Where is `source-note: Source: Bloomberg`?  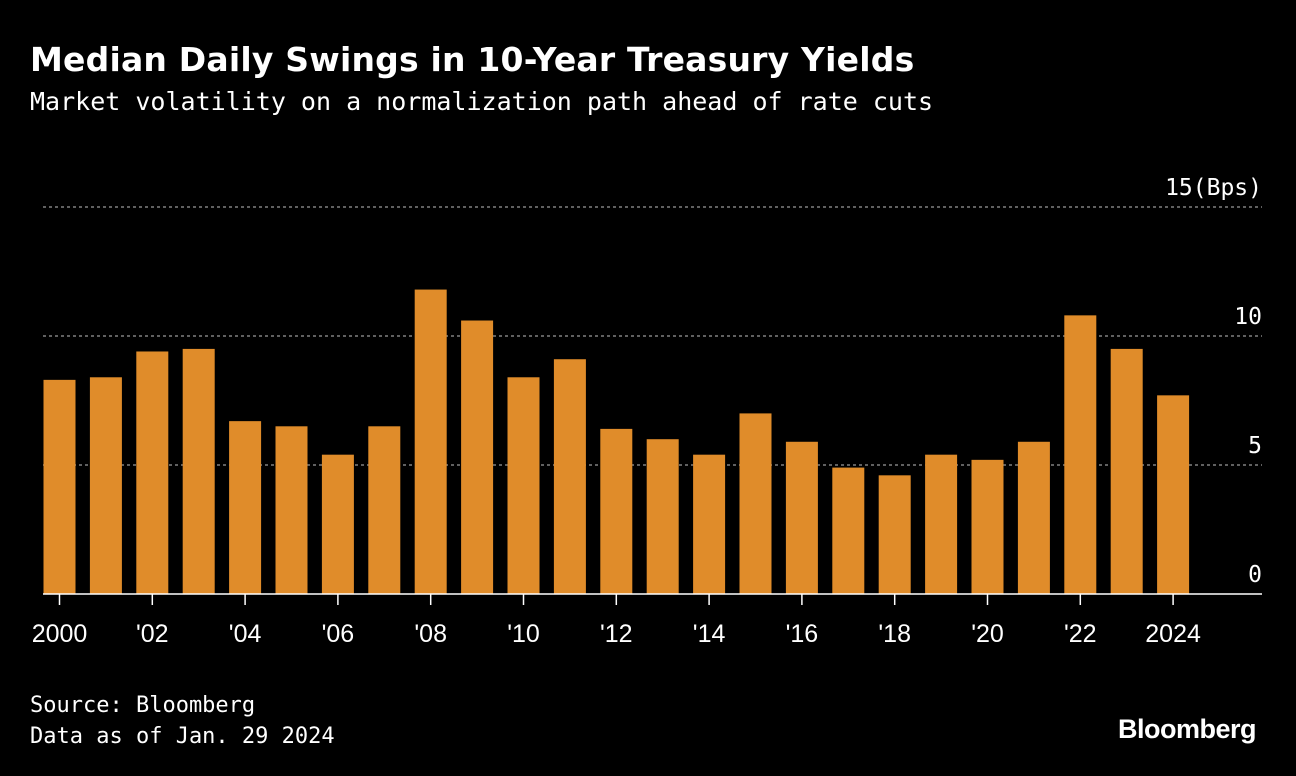 source-note: Source: Bloomberg is located at coordinates (143, 705).